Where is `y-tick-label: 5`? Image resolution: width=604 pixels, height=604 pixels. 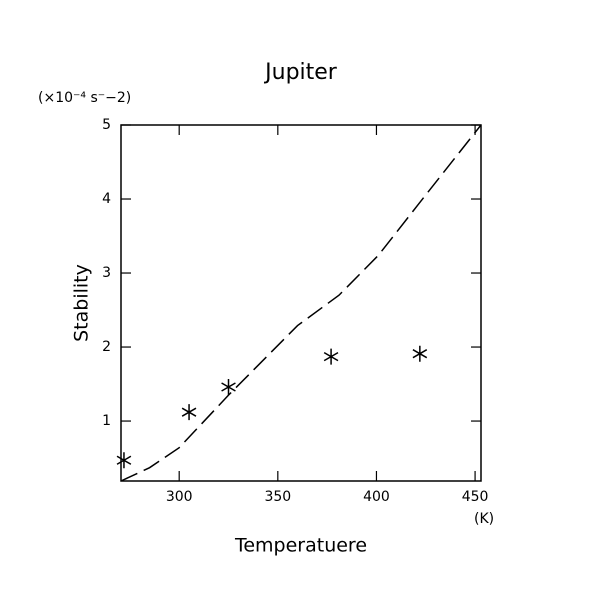
y-tick-label: 5 is located at coordinates (106, 125).